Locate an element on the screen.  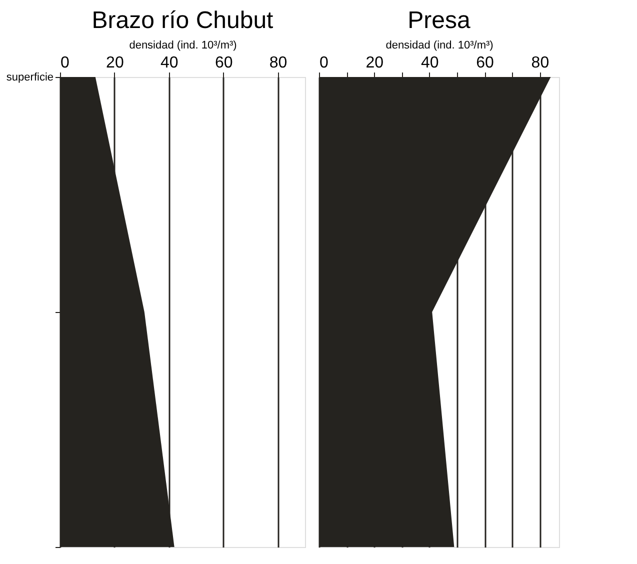
chart-title: Presa is located at coordinates (439, 20).